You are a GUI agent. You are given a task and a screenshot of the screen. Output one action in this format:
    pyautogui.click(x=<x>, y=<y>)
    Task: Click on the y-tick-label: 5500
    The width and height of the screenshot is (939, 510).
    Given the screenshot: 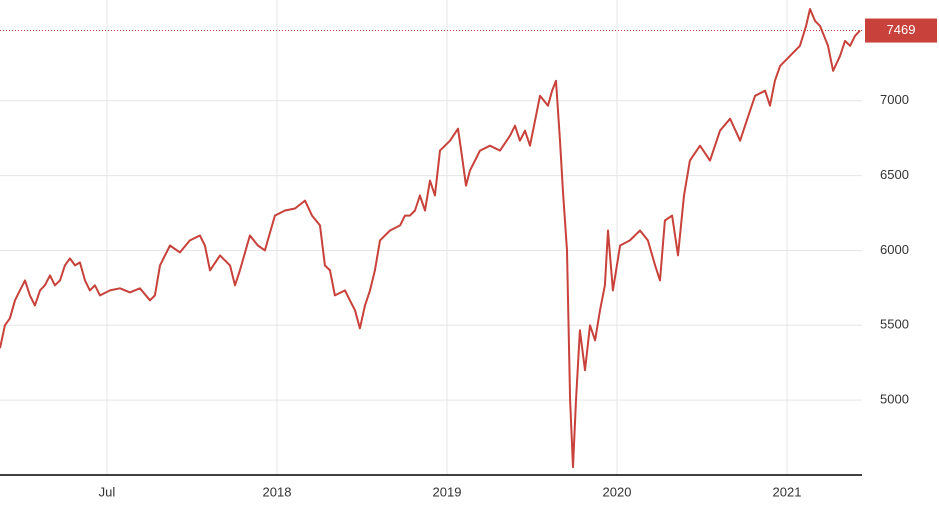 What is the action you would take?
    pyautogui.click(x=894, y=324)
    